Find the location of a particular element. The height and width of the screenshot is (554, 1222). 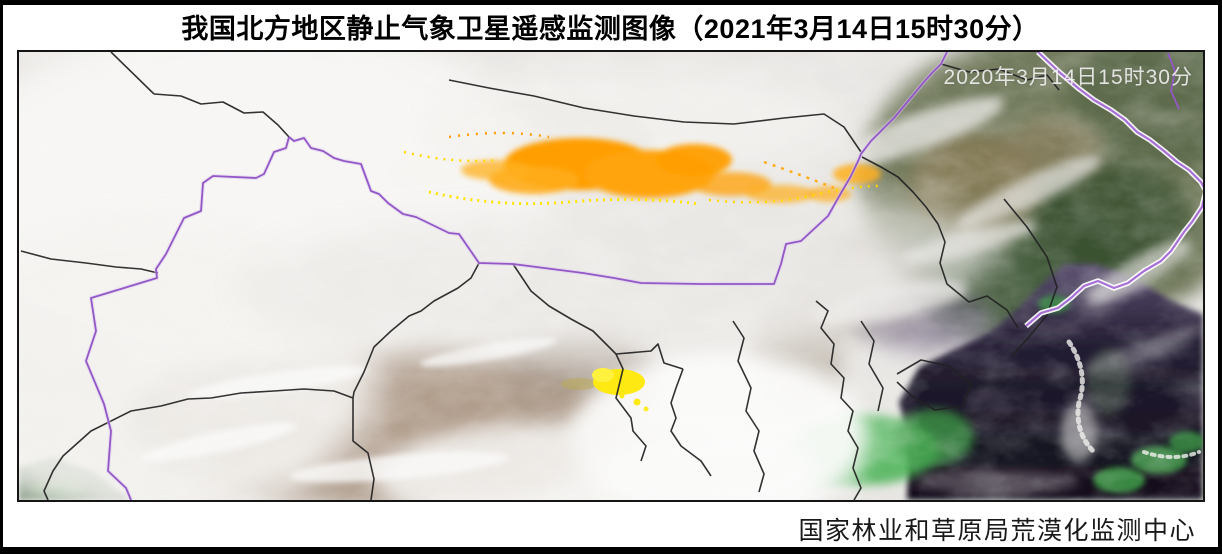

dust-plume is located at coordinates (642, 168).